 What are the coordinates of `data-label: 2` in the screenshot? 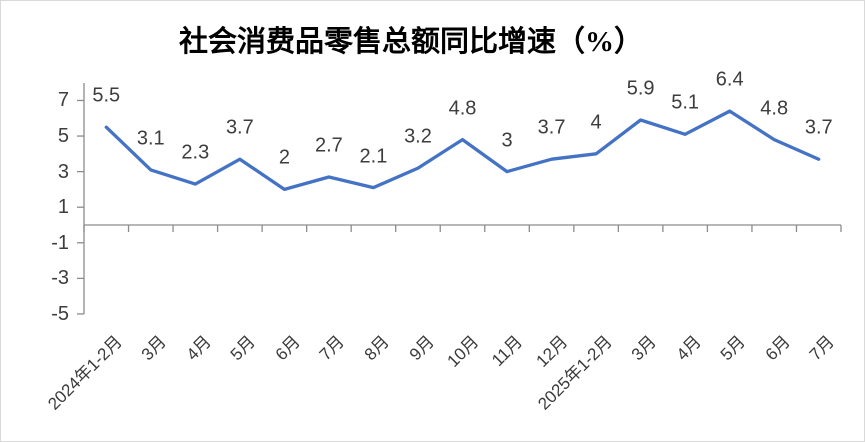 It's located at (284, 157).